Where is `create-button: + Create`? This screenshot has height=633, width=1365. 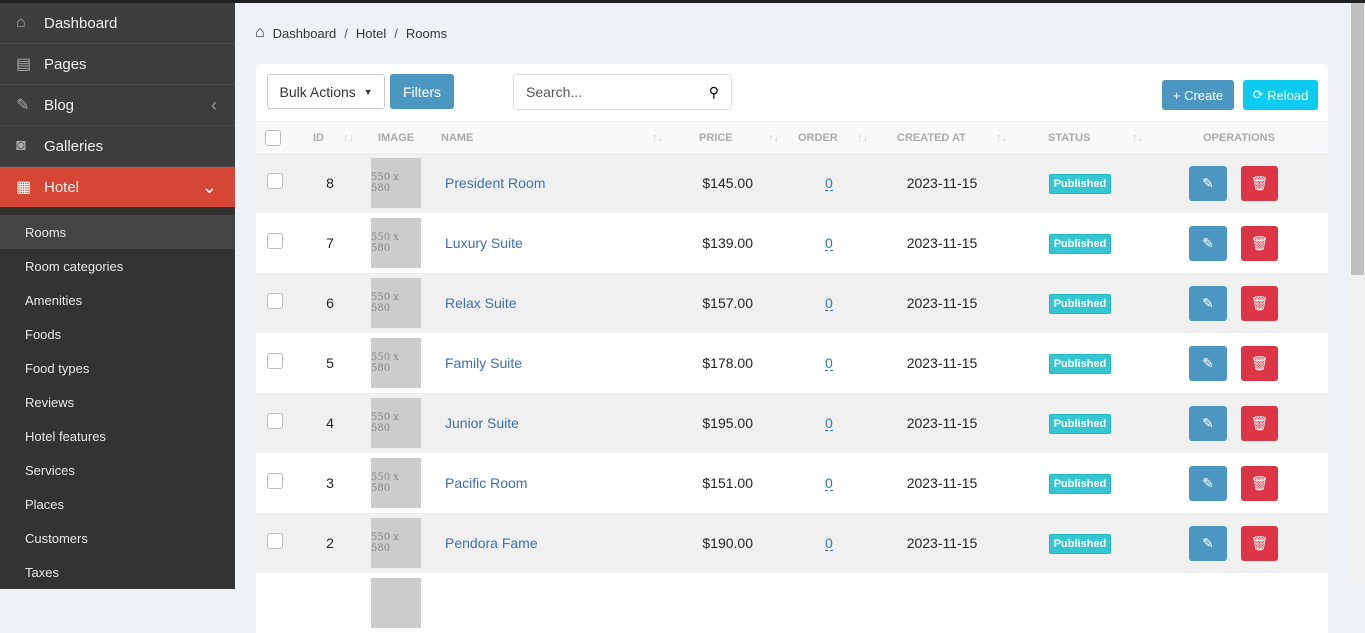 create-button: + Create is located at coordinates (1198, 95).